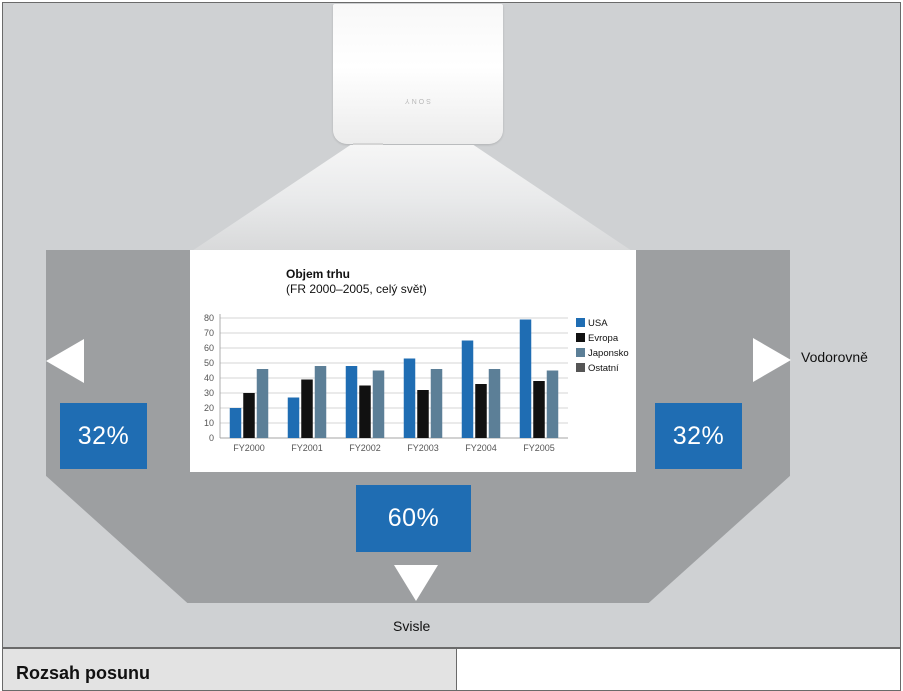 Image resolution: width=903 pixels, height=691 pixels. What do you see at coordinates (209, 408) in the screenshot?
I see `y-tick-label: 20` at bounding box center [209, 408].